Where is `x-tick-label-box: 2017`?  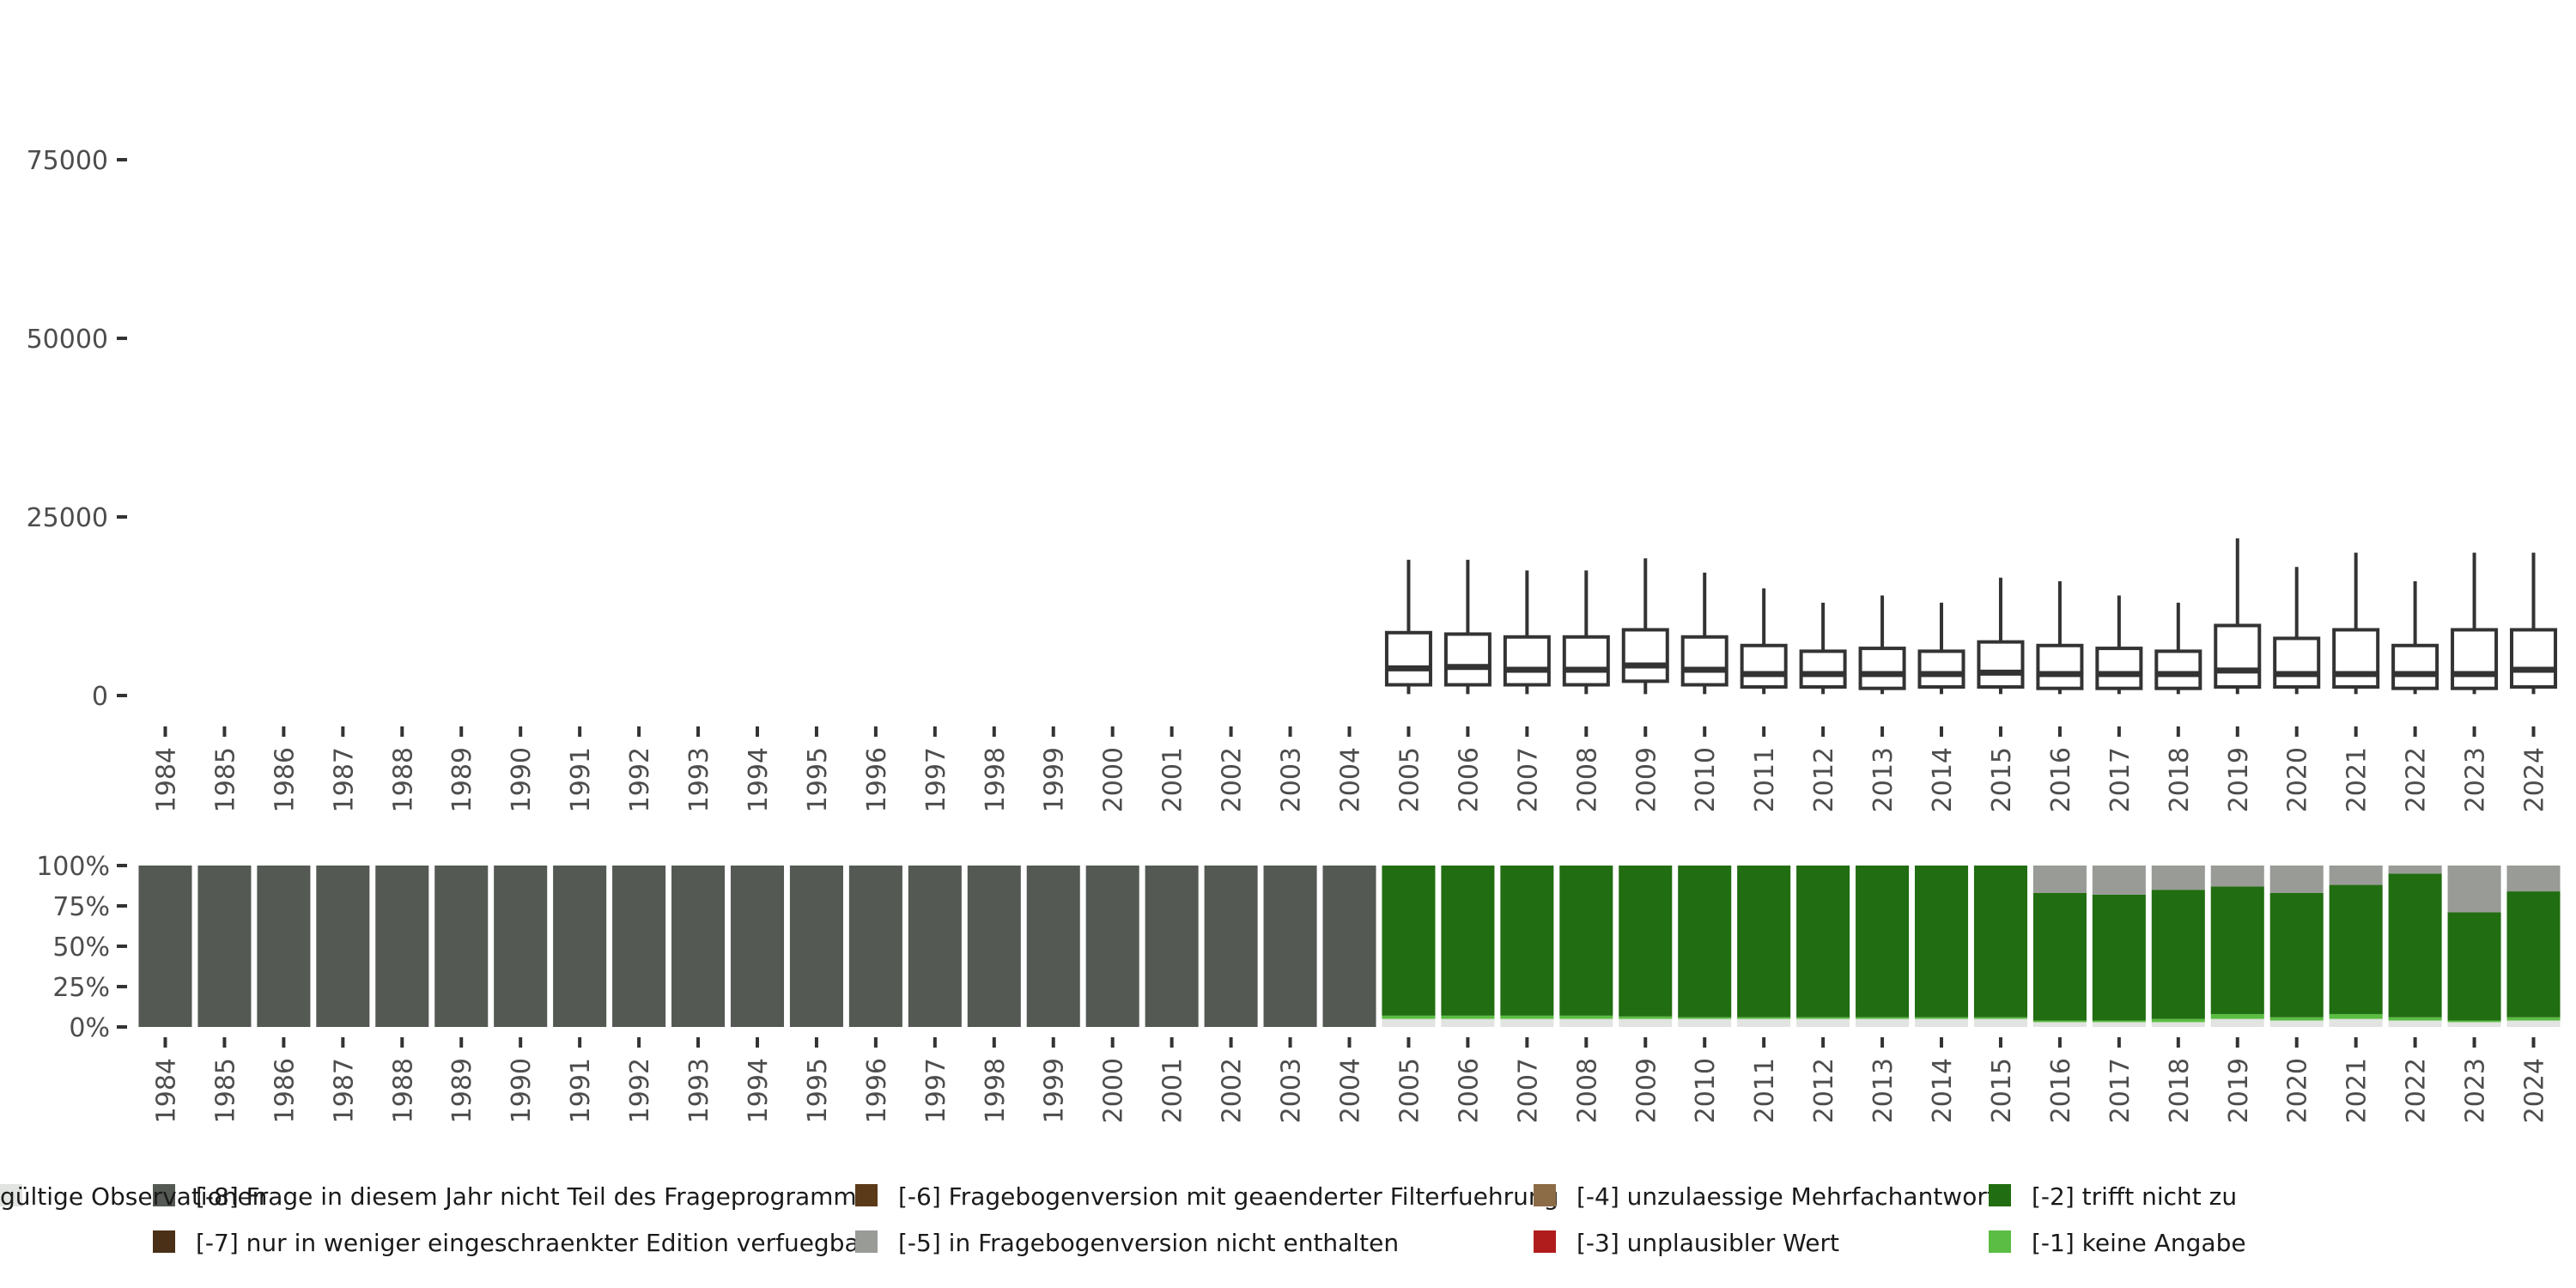
x-tick-label-box: 2017 is located at coordinates (2120, 779).